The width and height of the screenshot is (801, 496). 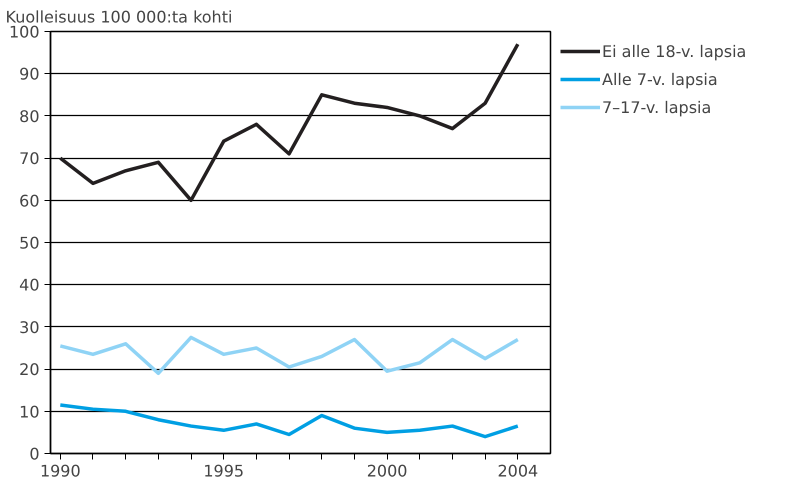 I want to click on x-tick-label: 1995, so click(x=223, y=471).